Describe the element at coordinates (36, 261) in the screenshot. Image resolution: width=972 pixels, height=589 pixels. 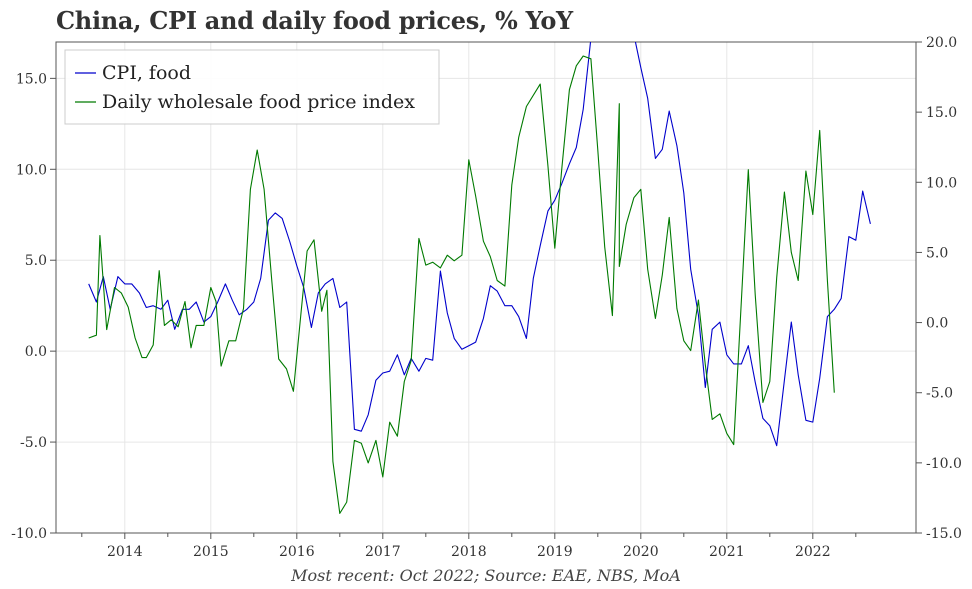
I see `left-tick-label: 5.0` at that location.